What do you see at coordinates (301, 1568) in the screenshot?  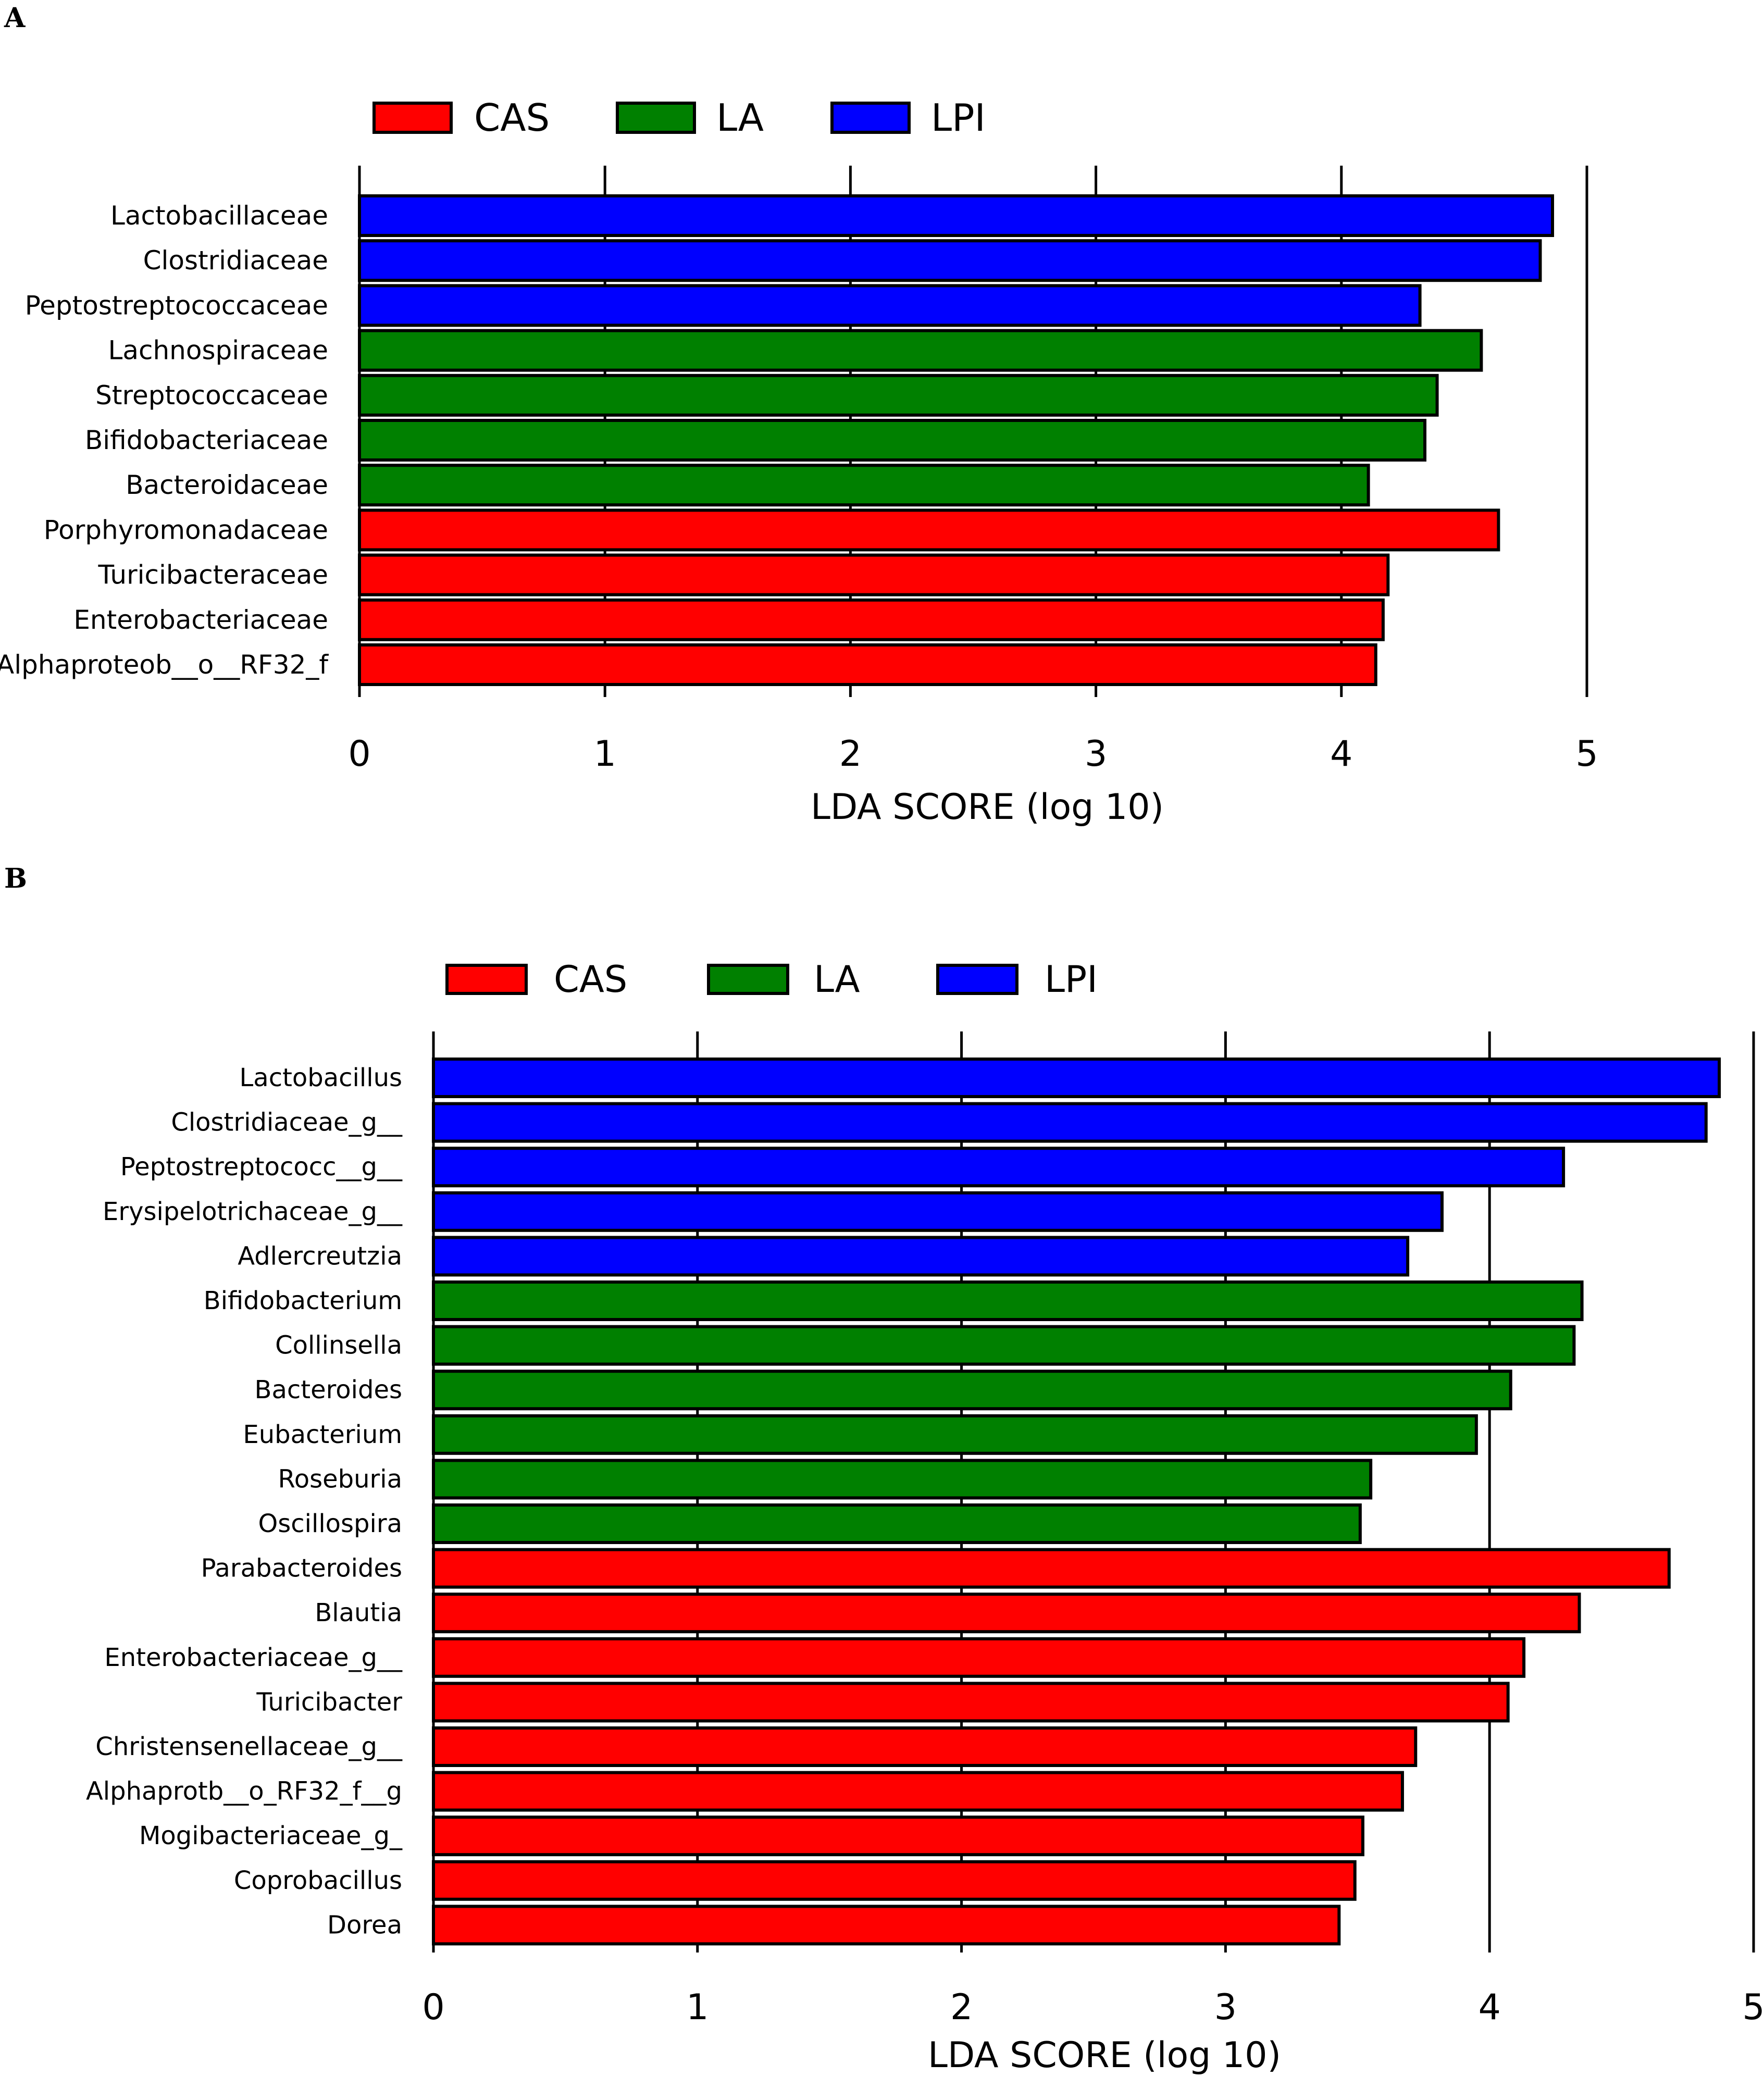 I see `category-label: Parabacteroides` at bounding box center [301, 1568].